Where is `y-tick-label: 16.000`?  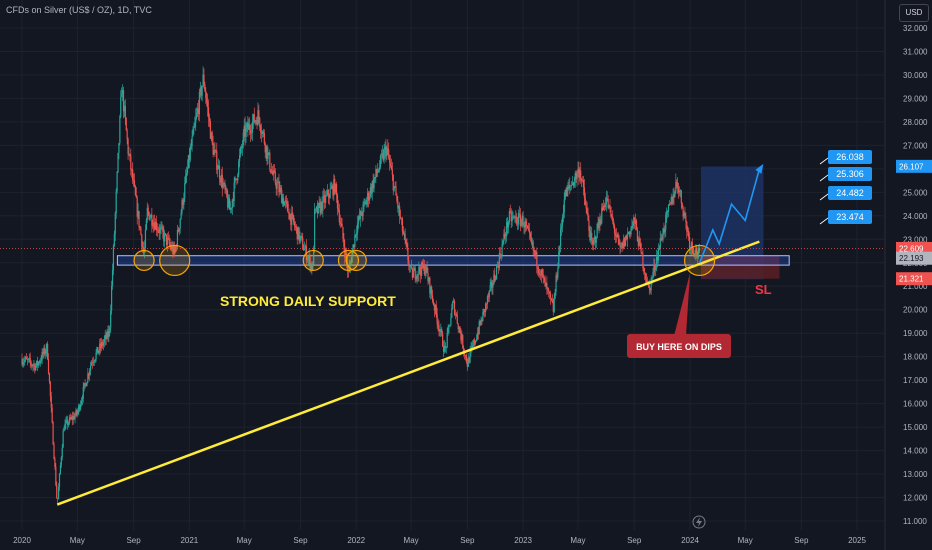
y-tick-label: 16.000 is located at coordinates (915, 404).